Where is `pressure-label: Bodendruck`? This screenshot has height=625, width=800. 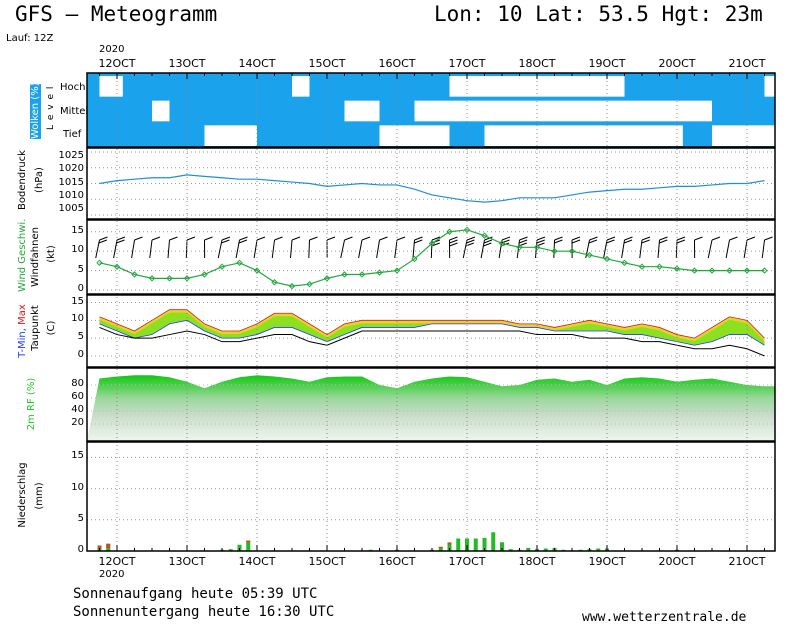
pressure-label: Bodendruck is located at coordinates (22, 180).